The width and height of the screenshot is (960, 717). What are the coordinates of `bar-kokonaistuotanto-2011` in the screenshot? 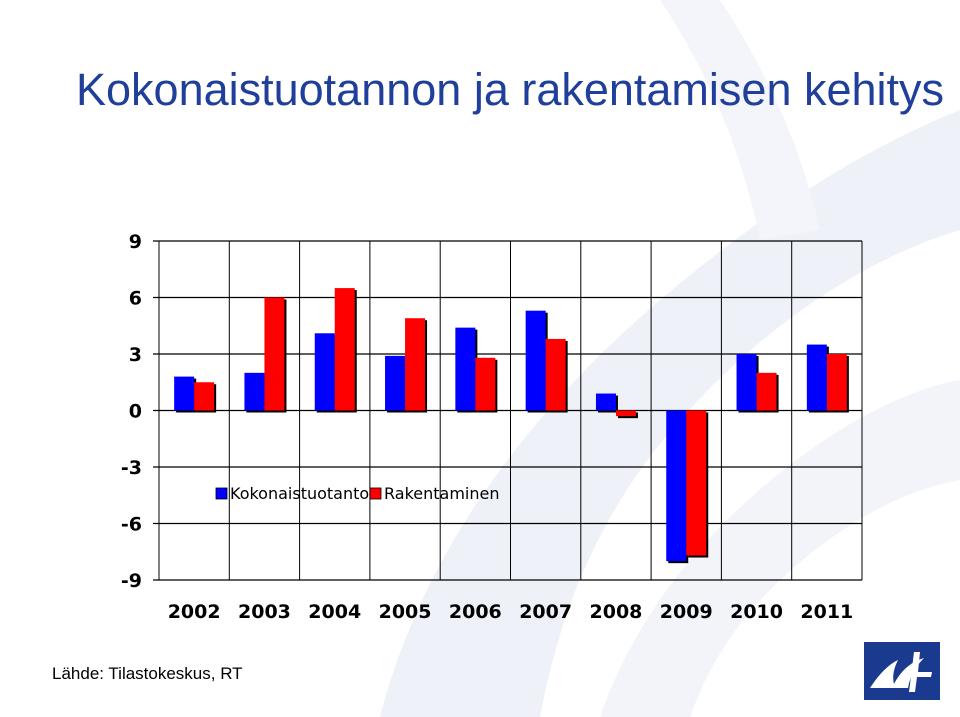 It's located at (816, 377).